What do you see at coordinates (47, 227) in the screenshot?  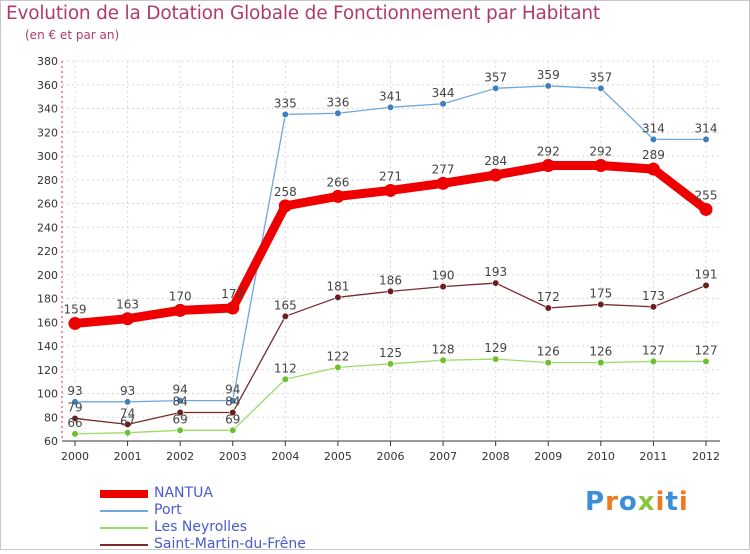 I see `y-tick-label: 240` at bounding box center [47, 227].